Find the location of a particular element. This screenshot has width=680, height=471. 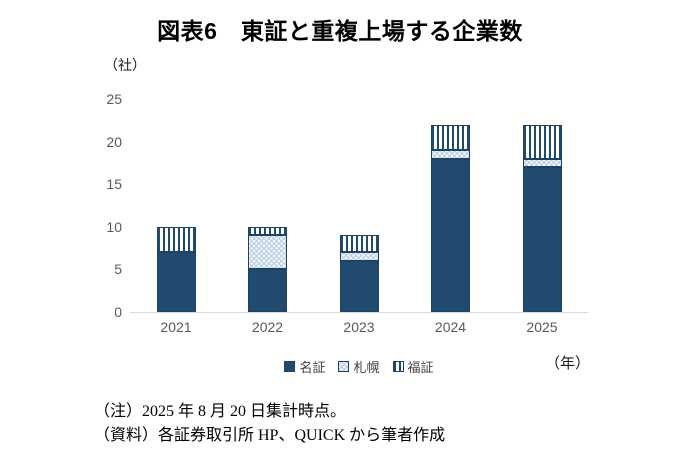

x-tick-label: 2025 is located at coordinates (542, 327).